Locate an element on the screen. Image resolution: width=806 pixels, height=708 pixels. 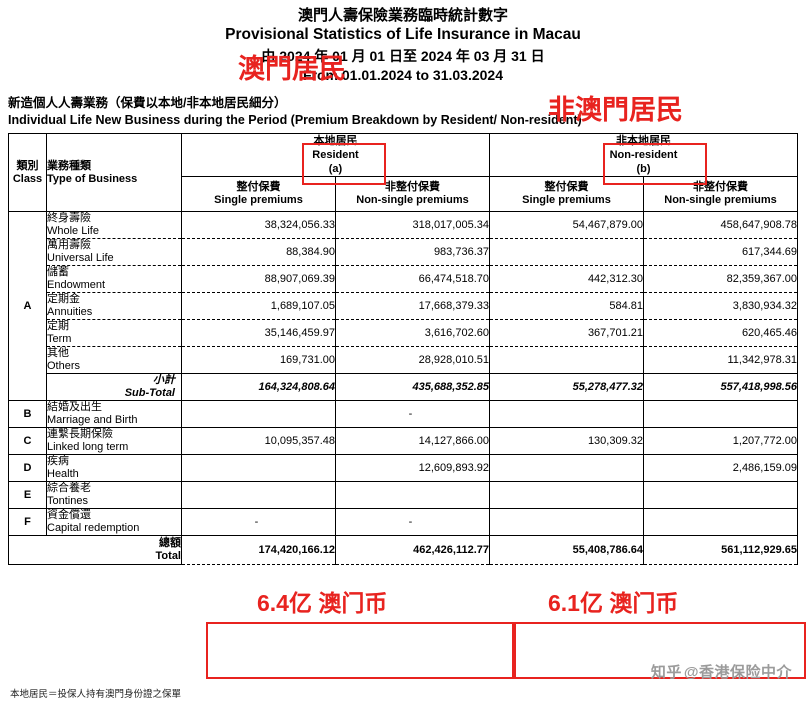
header-class-en: Class is located at coordinates (27, 178).